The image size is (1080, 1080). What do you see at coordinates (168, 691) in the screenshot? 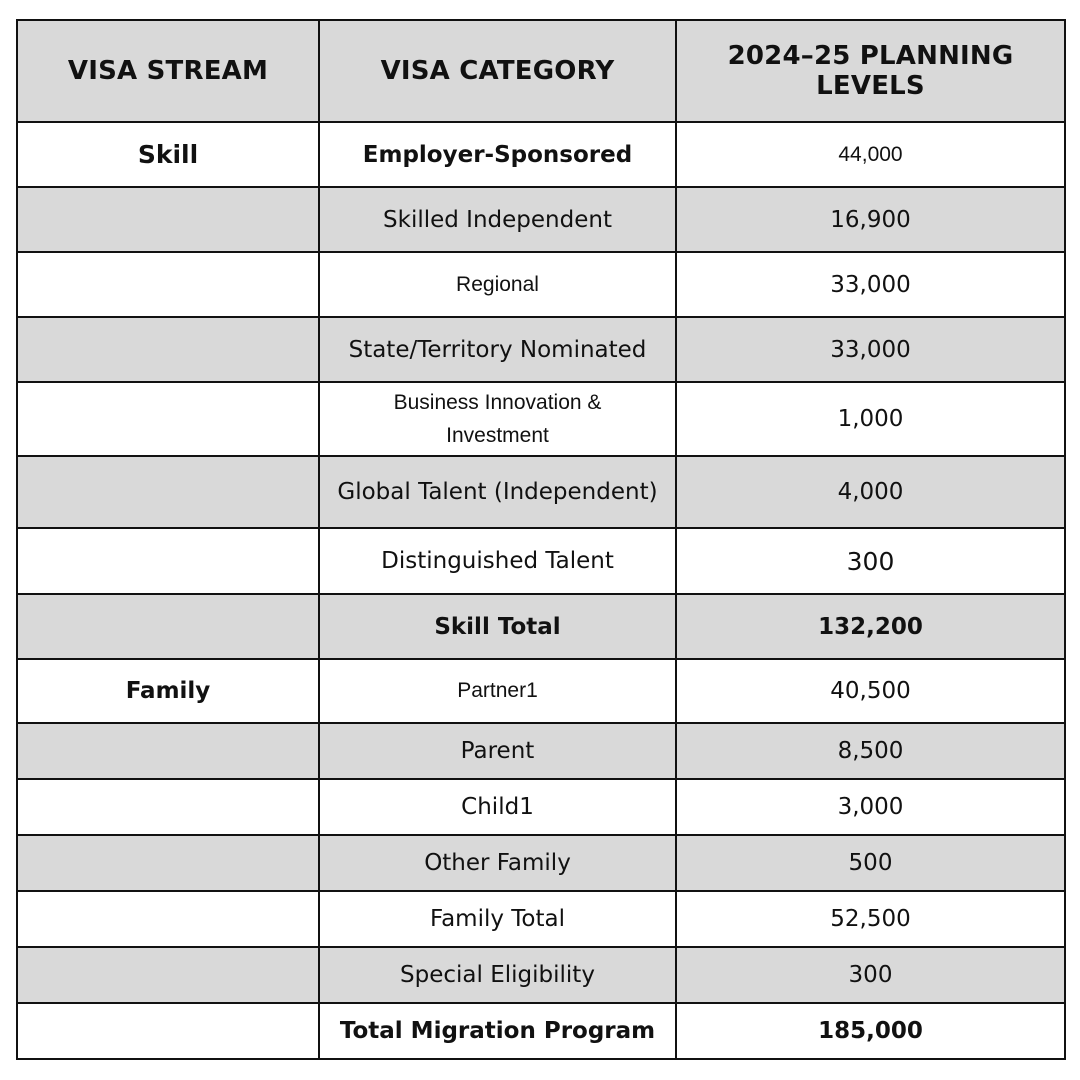
I see `stream-cell: Family` at bounding box center [168, 691].